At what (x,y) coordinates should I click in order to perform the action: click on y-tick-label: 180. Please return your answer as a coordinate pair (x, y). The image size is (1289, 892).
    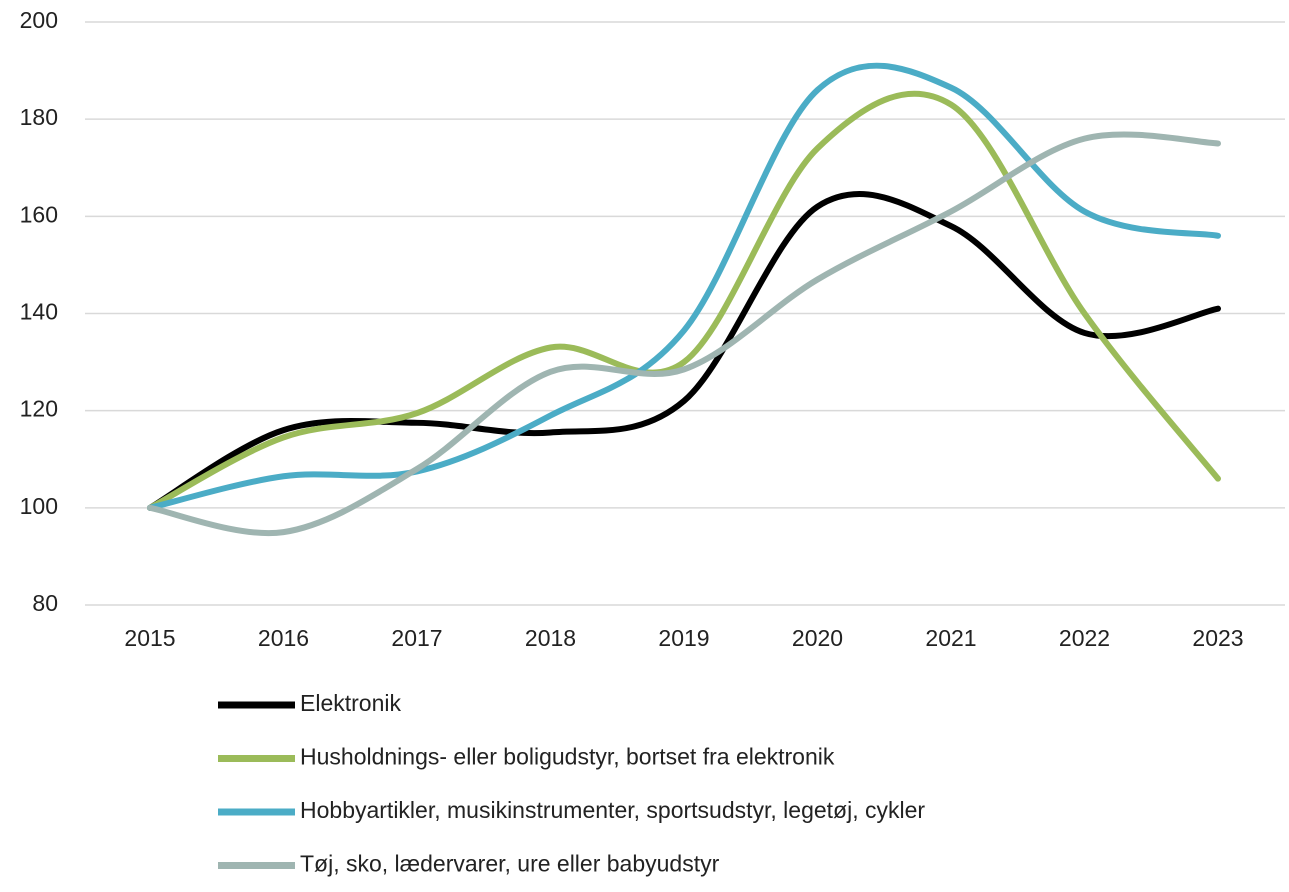
    Looking at the image, I should click on (39, 117).